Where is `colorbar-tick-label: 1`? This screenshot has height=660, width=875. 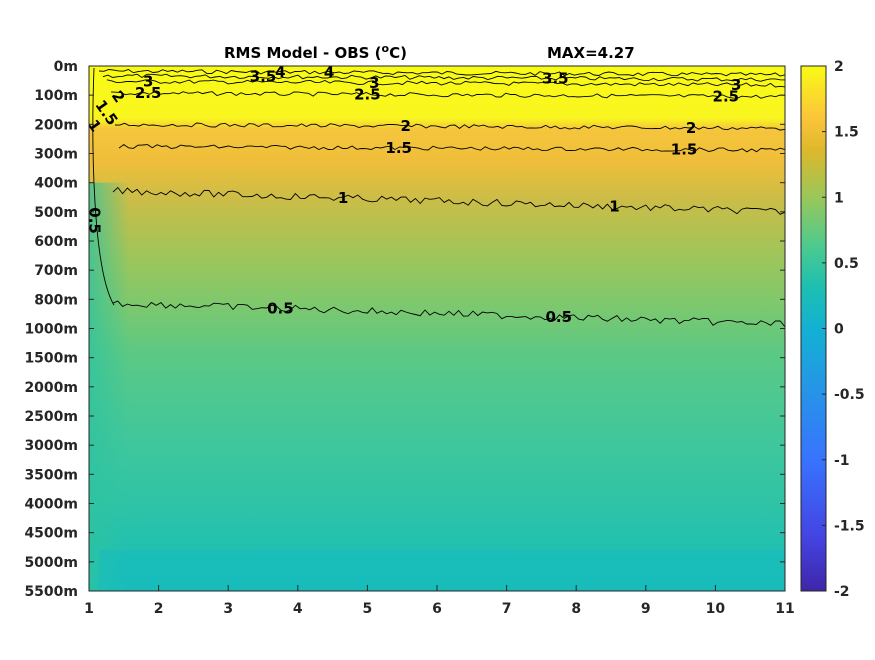 colorbar-tick-label: 1 is located at coordinates (839, 198).